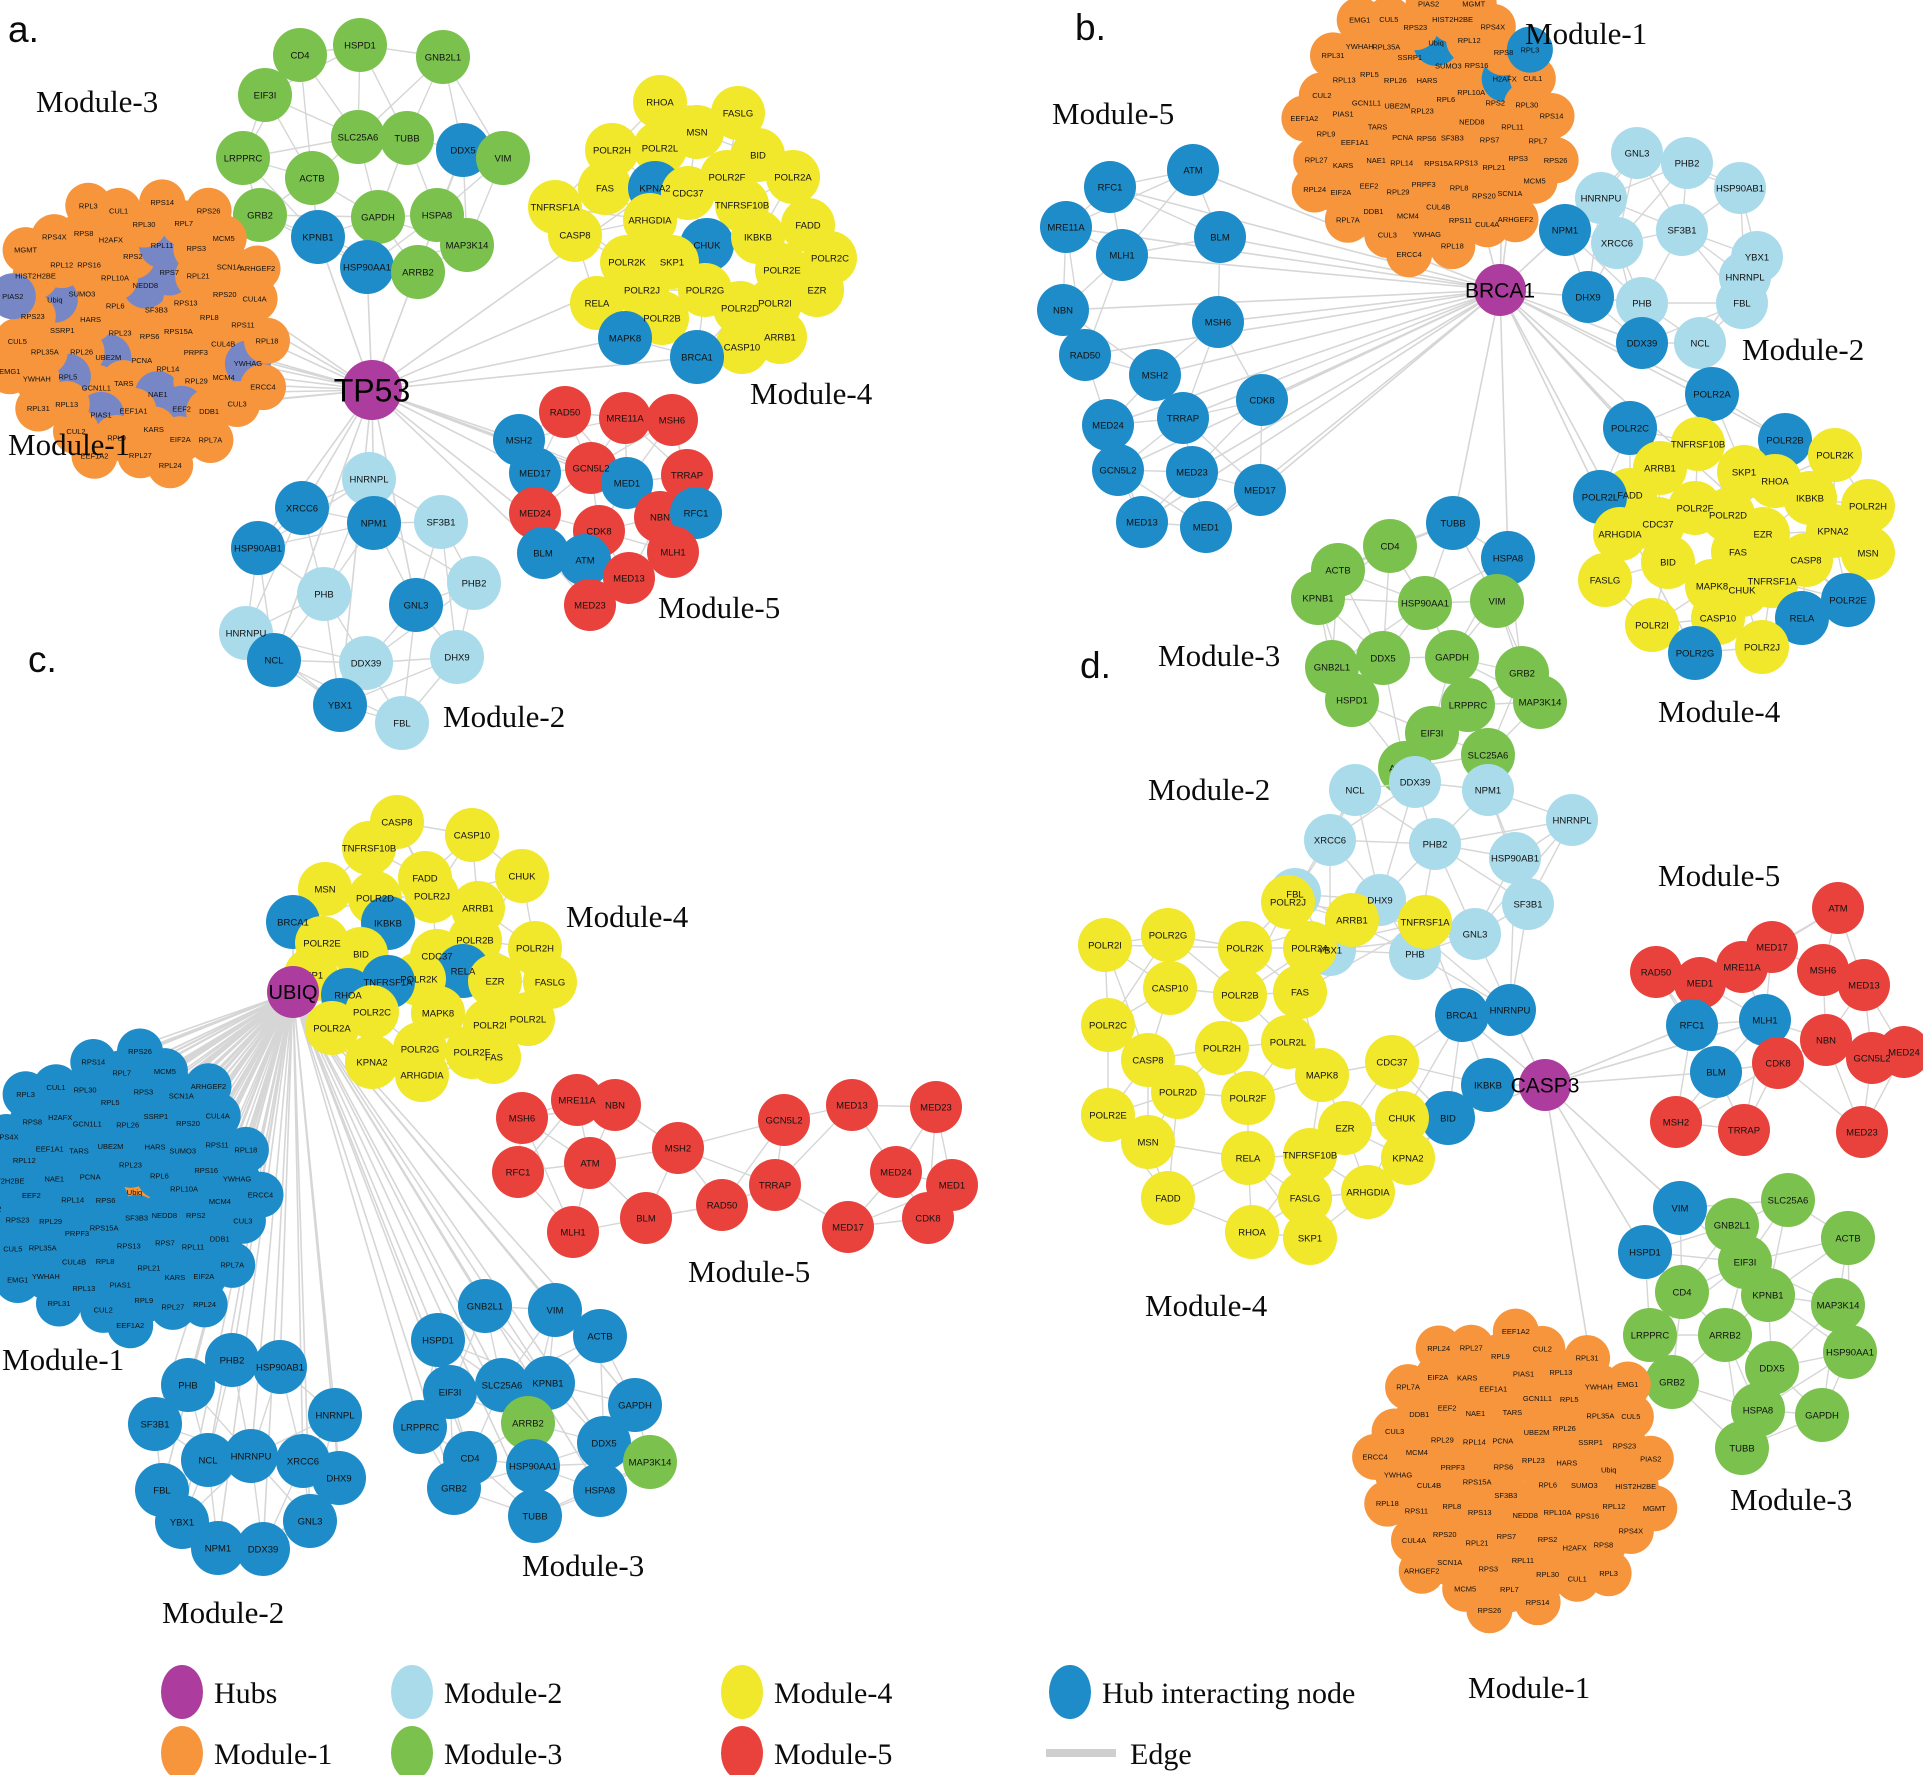  I want to click on gene-label: MED1, so click(1700, 983).